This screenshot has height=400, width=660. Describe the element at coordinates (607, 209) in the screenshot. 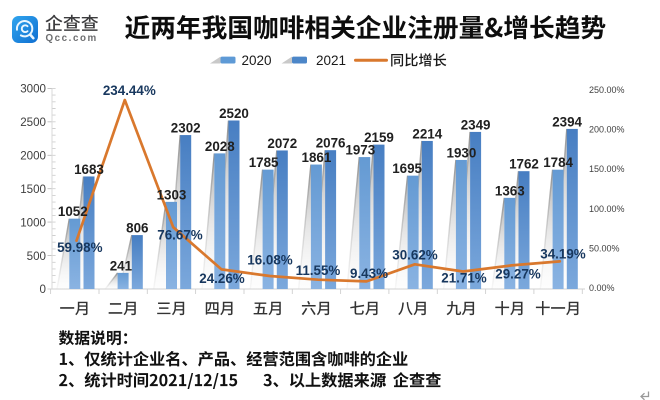

I see `svg-text: 100.00%` at that location.